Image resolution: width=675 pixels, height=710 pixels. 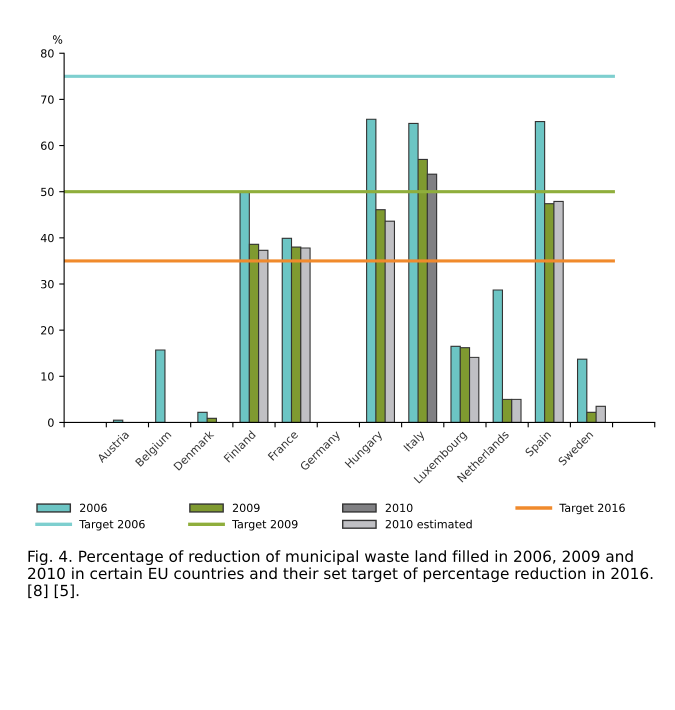 I want to click on y-tick-label: 10, so click(x=47, y=376).